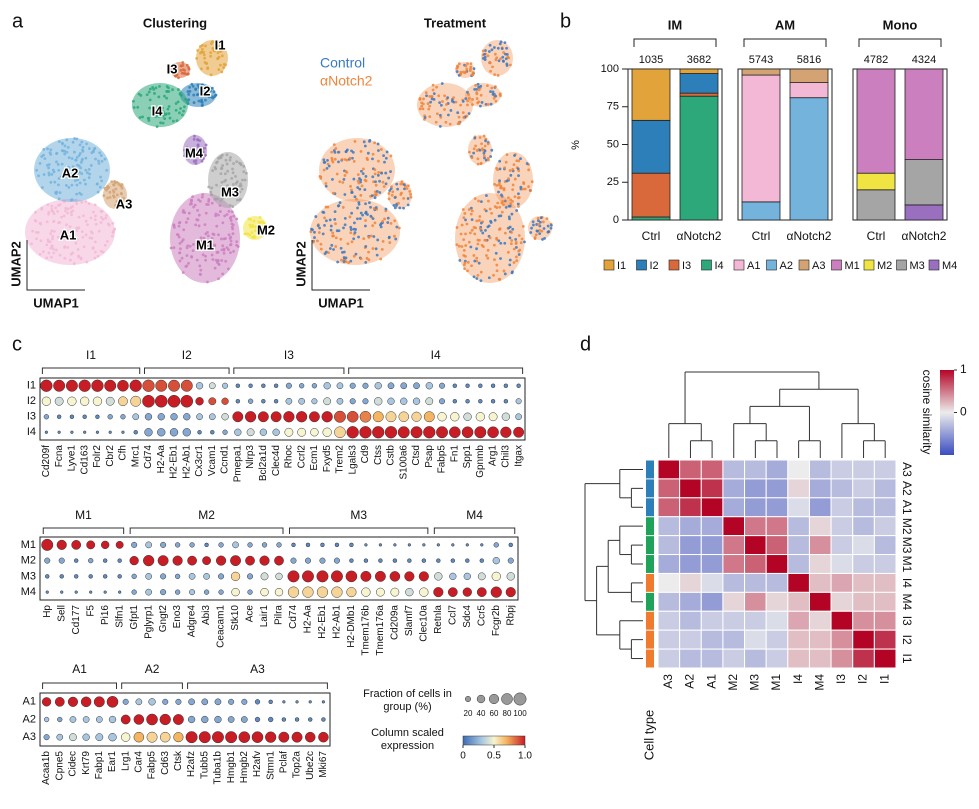 The height and width of the screenshot is (809, 979). What do you see at coordinates (31, 432) in the screenshot?
I see `row-label: I4` at bounding box center [31, 432].